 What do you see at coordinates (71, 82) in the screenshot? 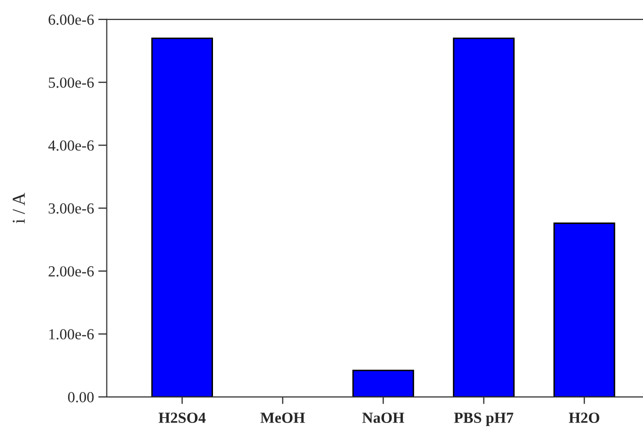
I see `y-tick-label: 5.00e-6` at bounding box center [71, 82].